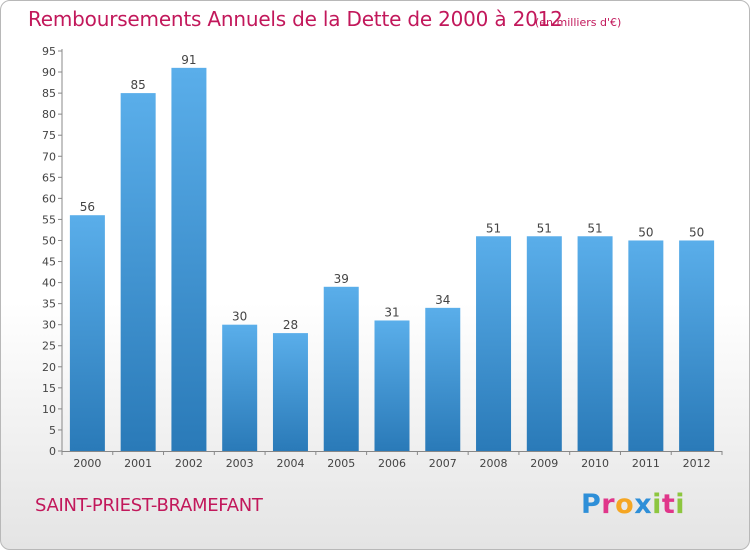  Describe the element at coordinates (49, 51) in the screenshot. I see `y-tick-label: 95` at that location.